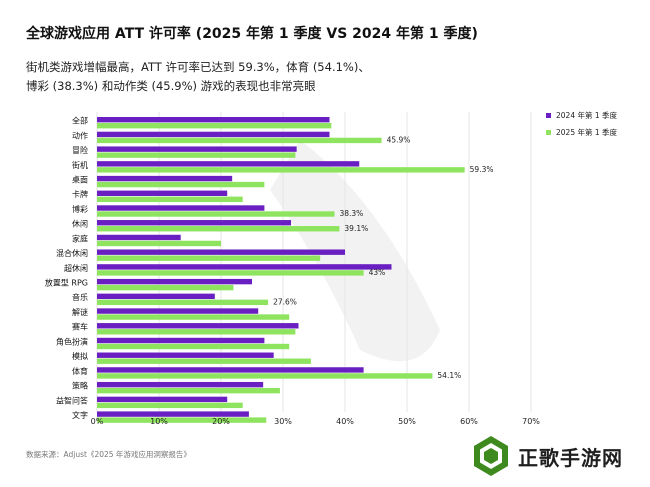  What do you see at coordinates (570, 457) in the screenshot?
I see `watermark-text: 正歌手游网` at bounding box center [570, 457].